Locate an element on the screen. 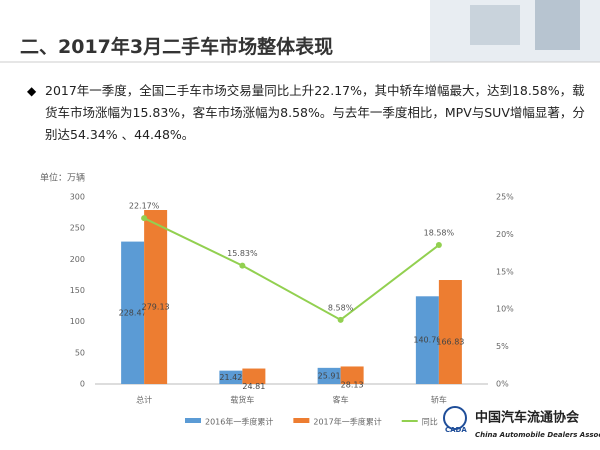 This screenshot has height=450, width=600. y2-tick-label: 20% is located at coordinates (505, 234).